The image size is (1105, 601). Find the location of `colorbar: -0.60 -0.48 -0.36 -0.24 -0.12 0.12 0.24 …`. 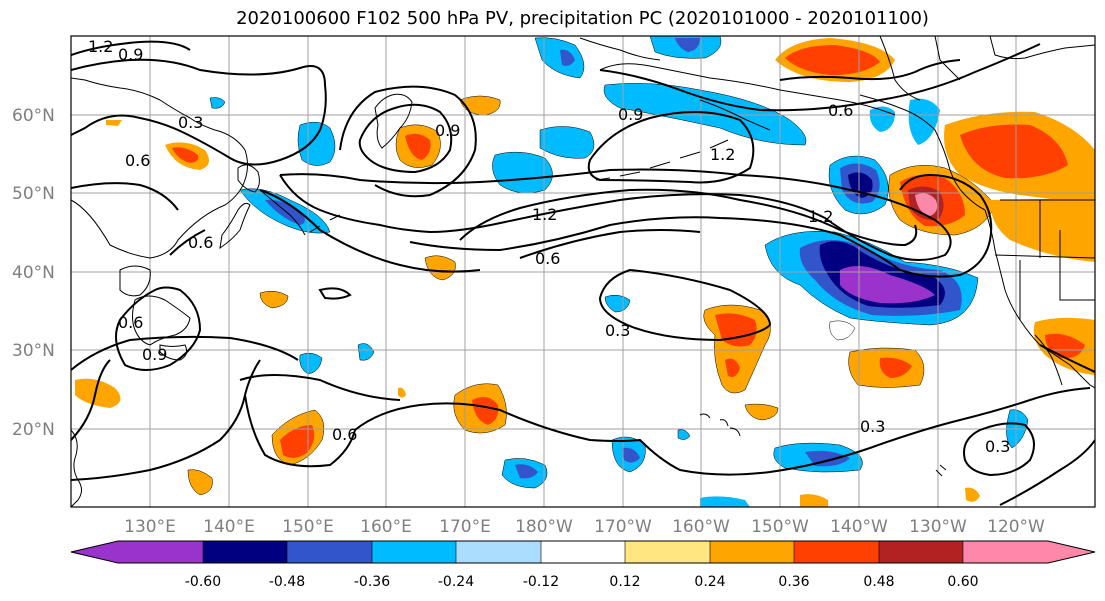

colorbar: -0.60 -0.48 -0.36 -0.24 -0.12 0.12 0.24 … is located at coordinates (583, 565).